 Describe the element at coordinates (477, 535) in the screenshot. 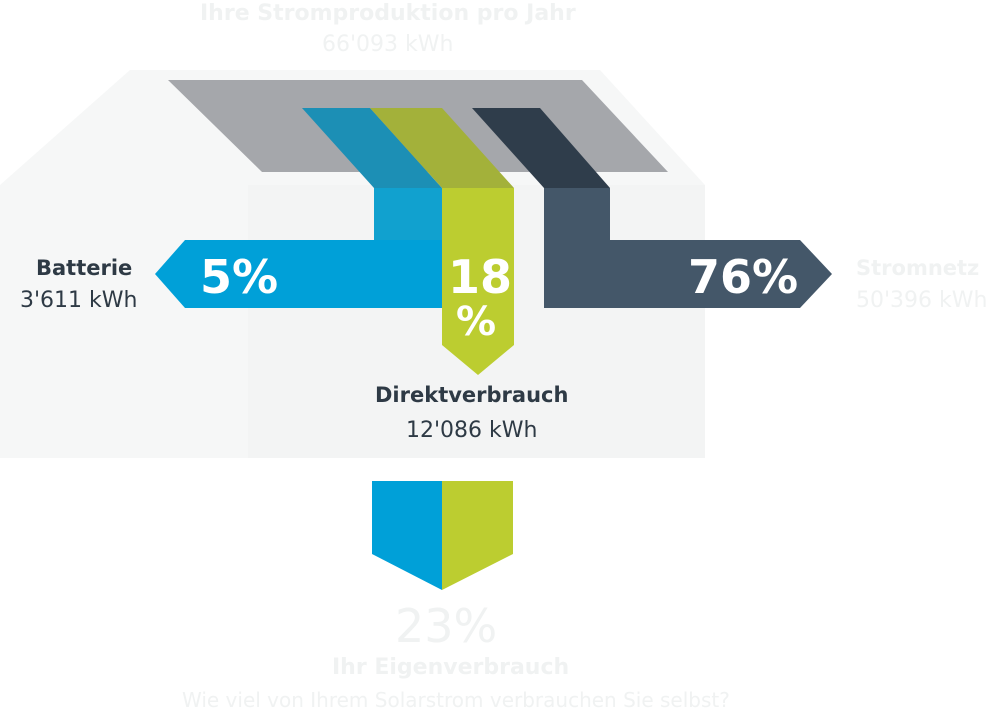

I see `self-consumption-direct-half` at that location.